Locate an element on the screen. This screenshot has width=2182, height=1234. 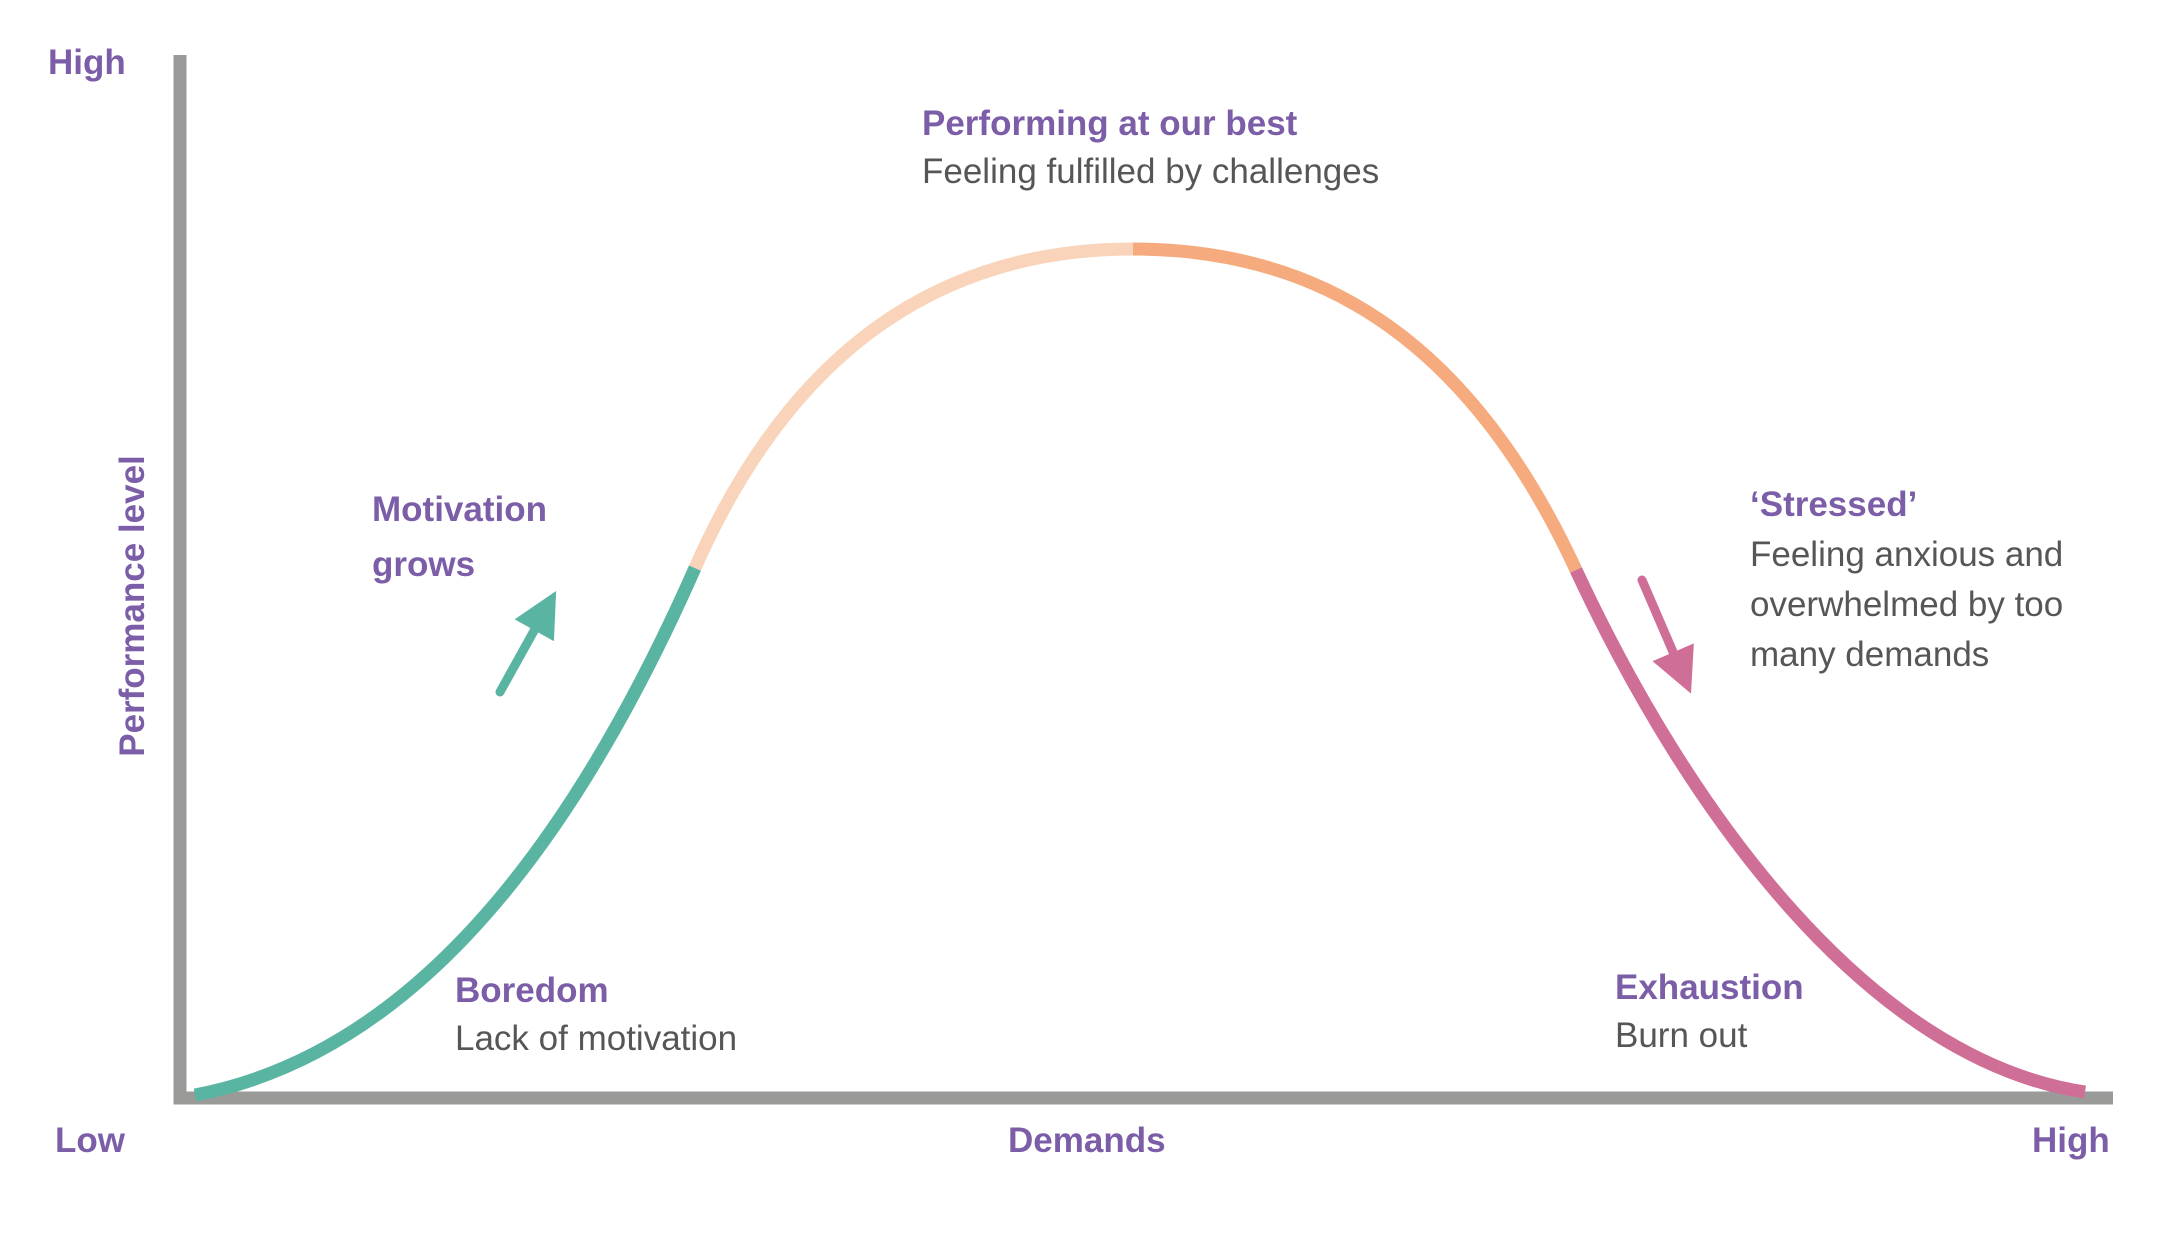
motivation-annotation-line1: Motivation is located at coordinates (459, 509).